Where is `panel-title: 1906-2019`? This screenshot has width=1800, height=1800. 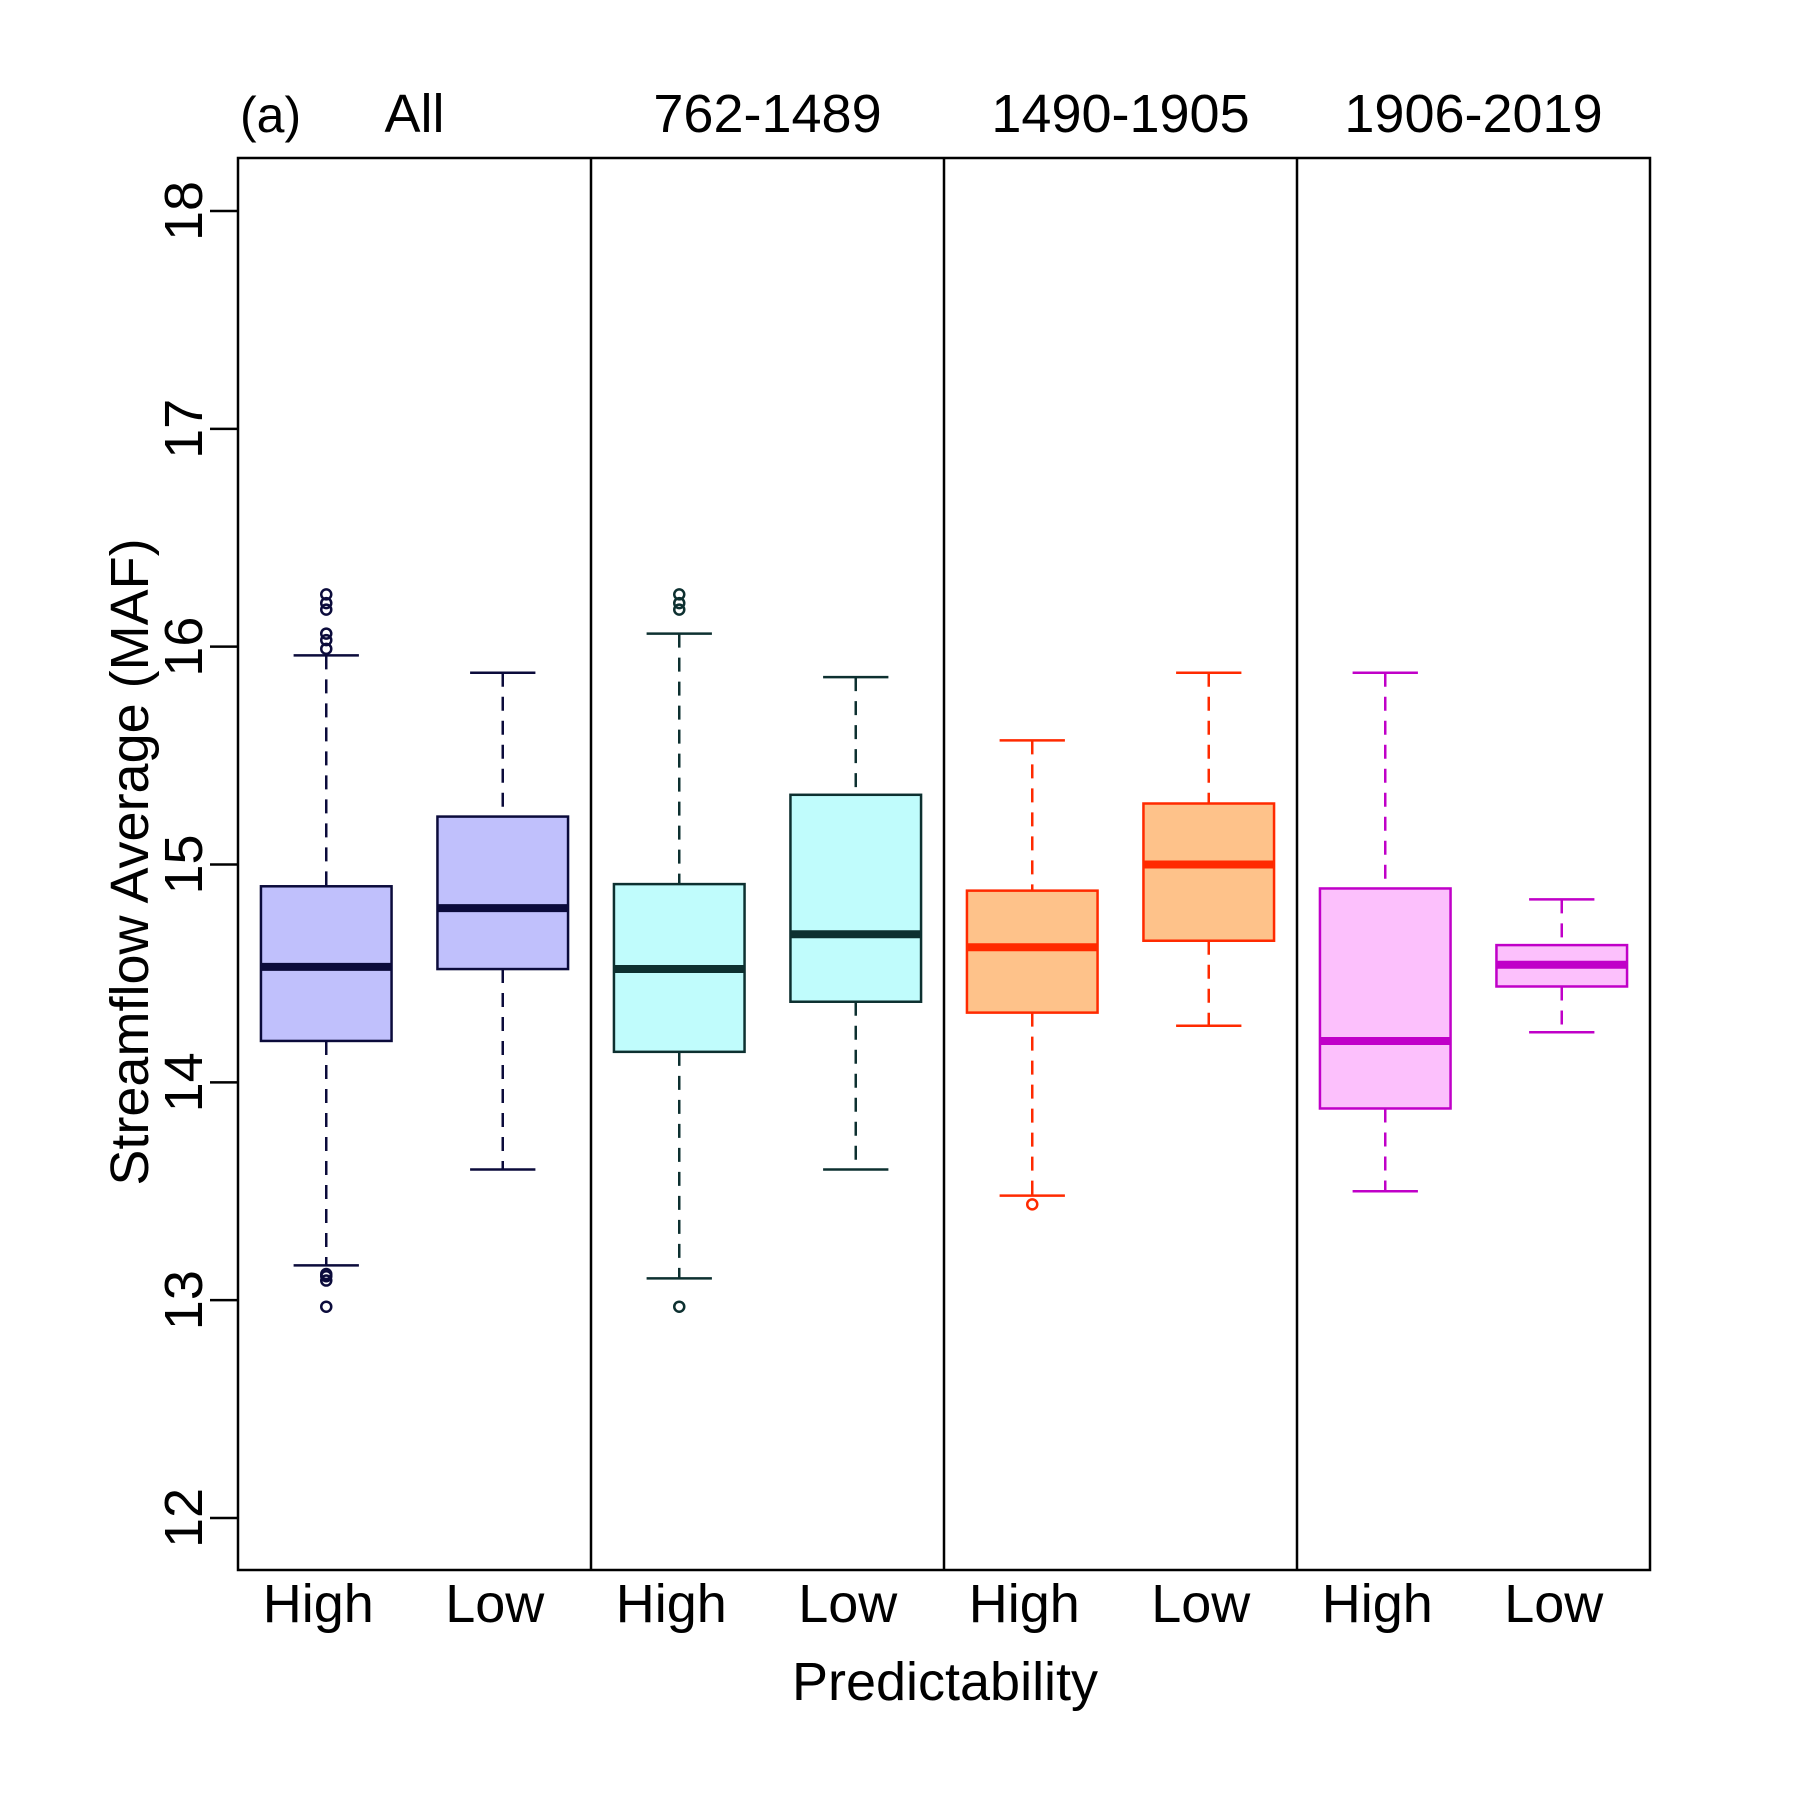
panel-title: 1906-2019 is located at coordinates (1473, 114).